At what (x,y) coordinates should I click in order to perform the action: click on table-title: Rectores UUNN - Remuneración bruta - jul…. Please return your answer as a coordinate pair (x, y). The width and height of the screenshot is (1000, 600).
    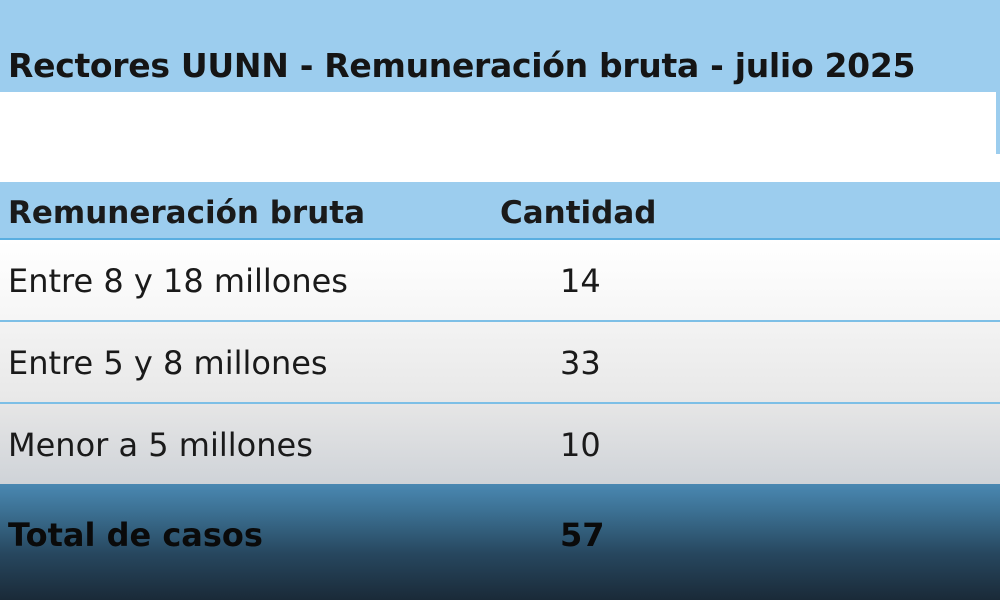
    Looking at the image, I should click on (462, 65).